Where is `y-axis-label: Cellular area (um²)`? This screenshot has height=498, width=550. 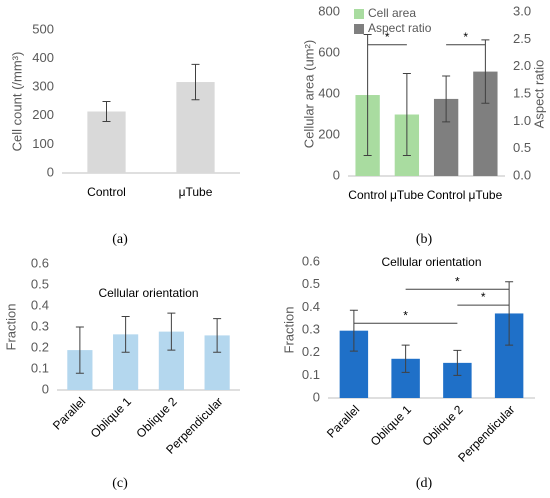 y-axis-label: Cellular area (um²) is located at coordinates (308, 94).